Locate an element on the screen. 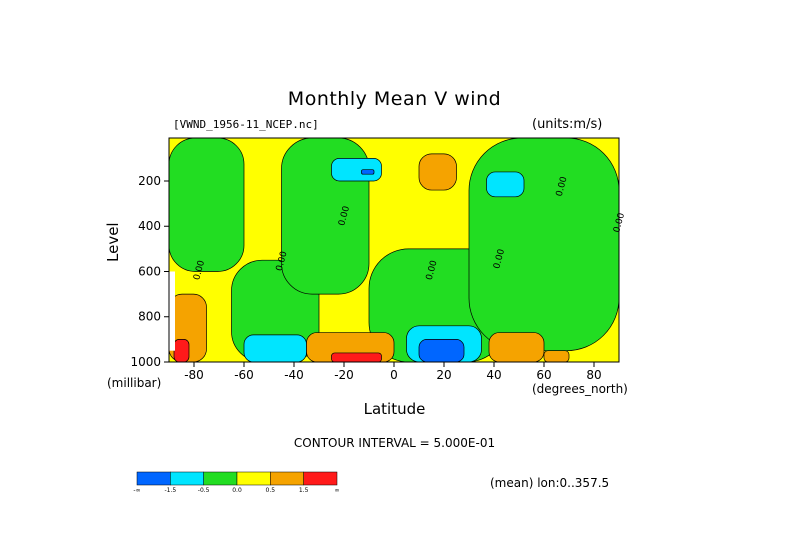 The image size is (789, 558). dataset-label: [VWND_1956-11_NCEP.nc] is located at coordinates (246, 124).